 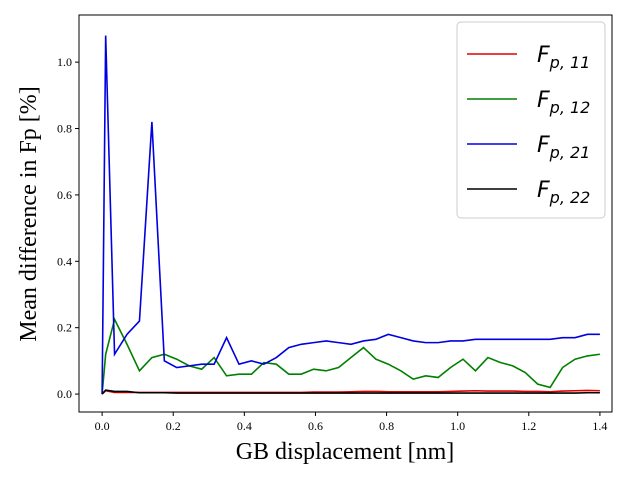 I want to click on legend-label: Fp, 11, so click(x=563, y=57).